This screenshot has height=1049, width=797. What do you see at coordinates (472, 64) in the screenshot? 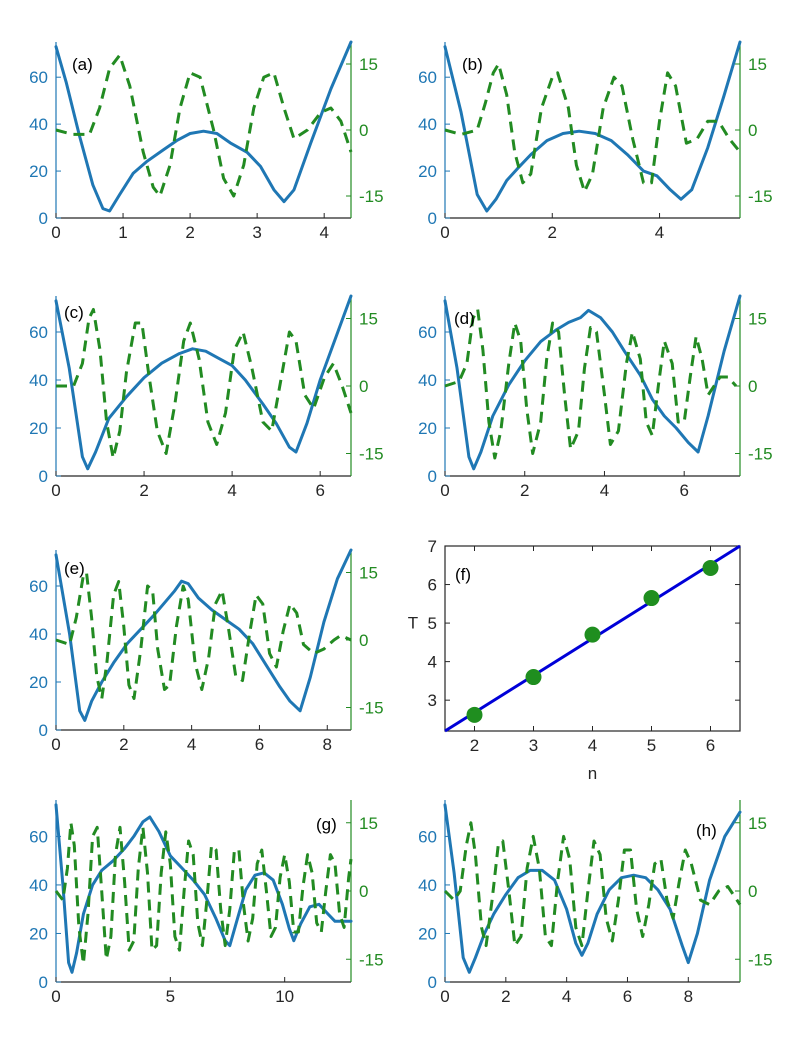
I see `panel-label: (b)` at bounding box center [472, 64].